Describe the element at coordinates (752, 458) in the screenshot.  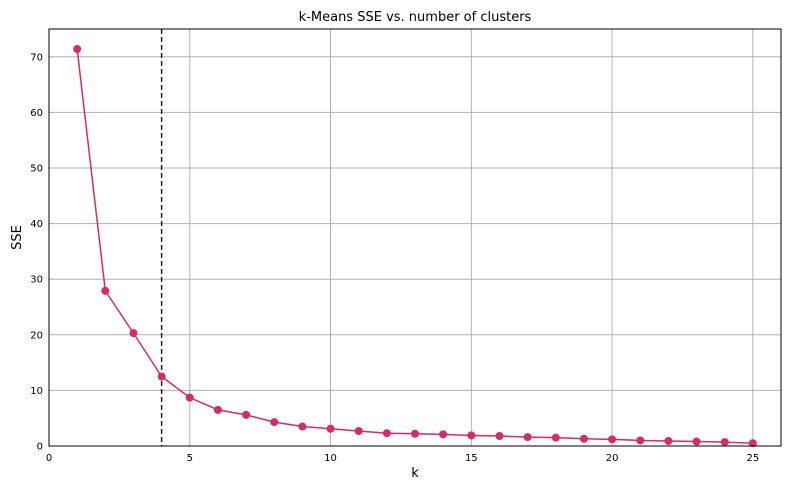
I see `x-tick-label: 25` at that location.